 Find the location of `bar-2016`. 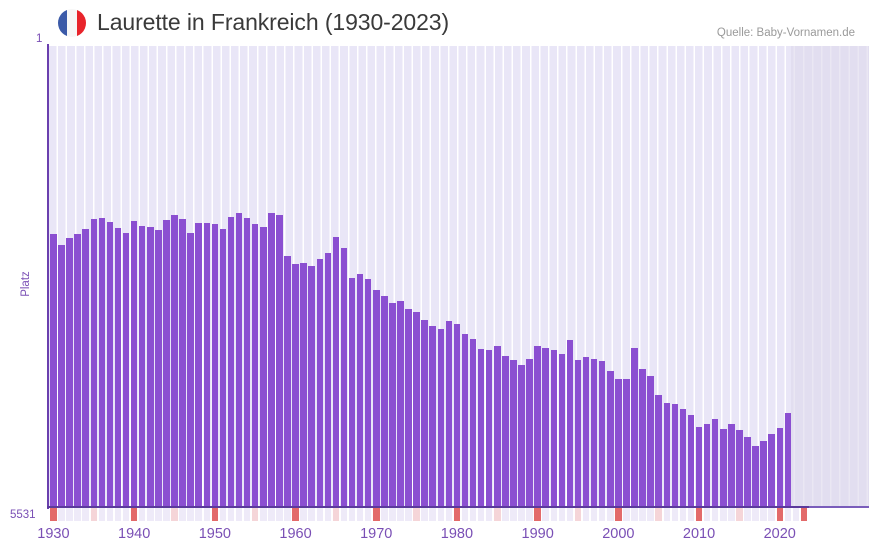

bar-2016 is located at coordinates (747, 471).